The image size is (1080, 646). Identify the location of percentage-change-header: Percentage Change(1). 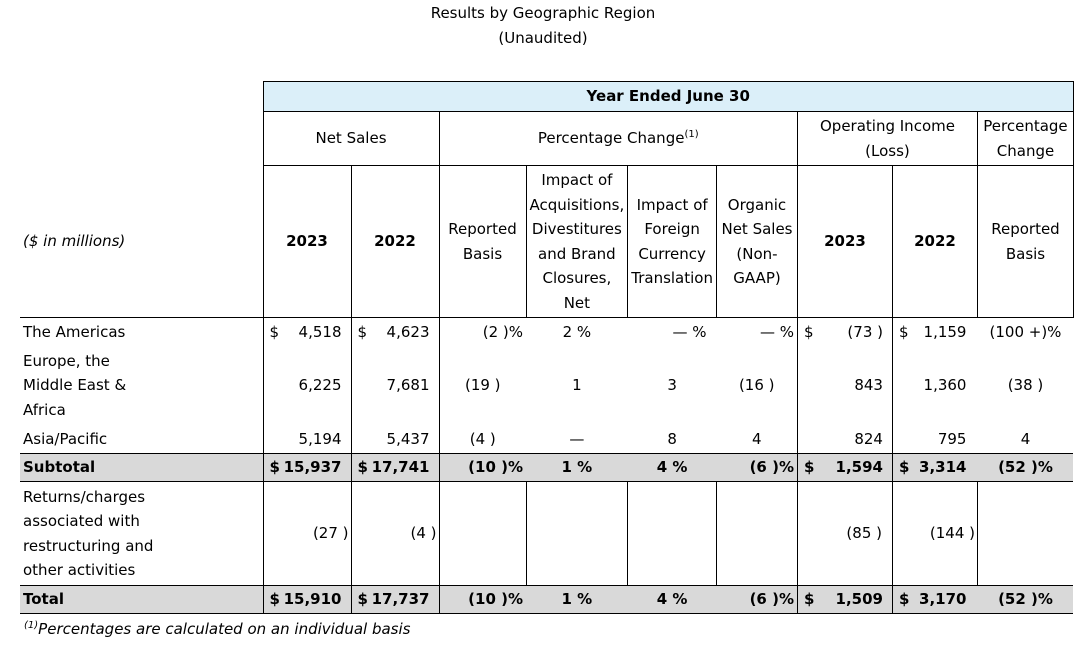
(618, 138).